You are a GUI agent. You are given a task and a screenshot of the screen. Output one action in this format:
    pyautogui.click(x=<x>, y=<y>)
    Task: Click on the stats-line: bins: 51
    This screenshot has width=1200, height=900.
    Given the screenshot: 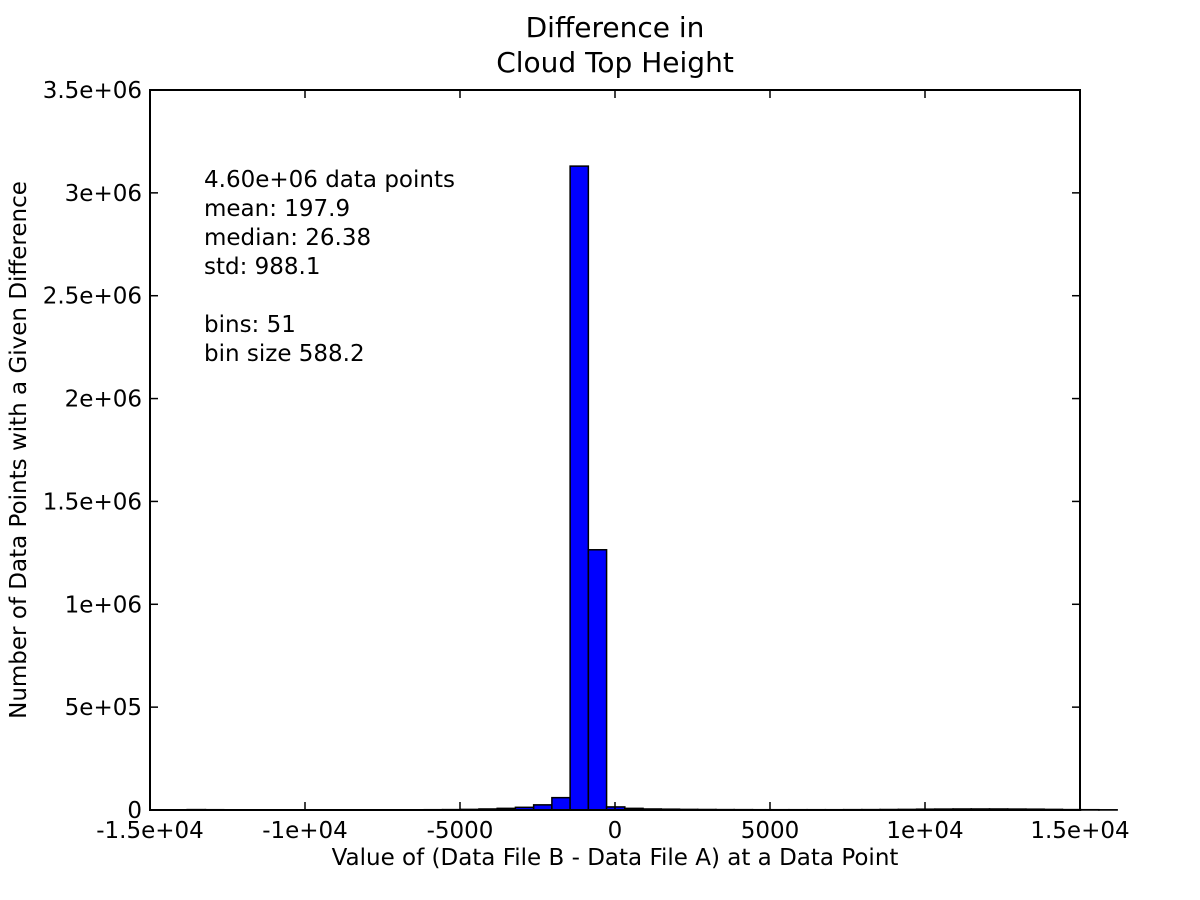 What is the action you would take?
    pyautogui.click(x=250, y=325)
    